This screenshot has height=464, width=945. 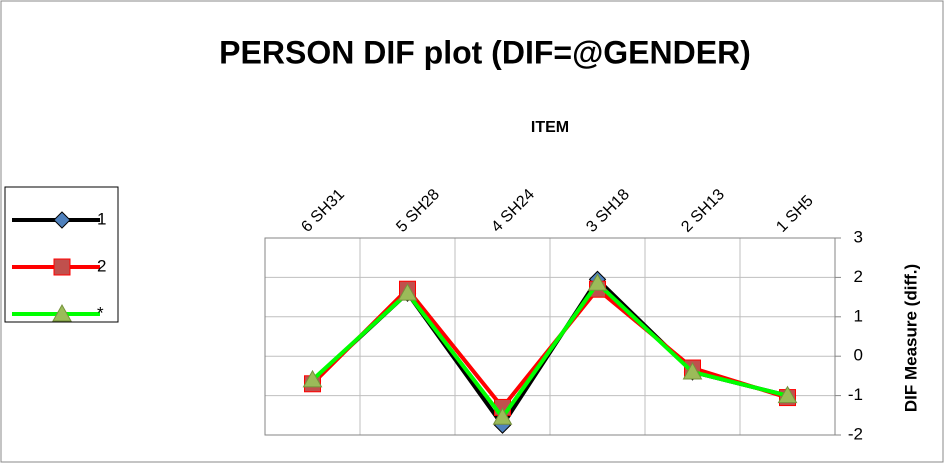 What do you see at coordinates (858, 355) in the screenshot?
I see `y-tick-label: 0` at bounding box center [858, 355].